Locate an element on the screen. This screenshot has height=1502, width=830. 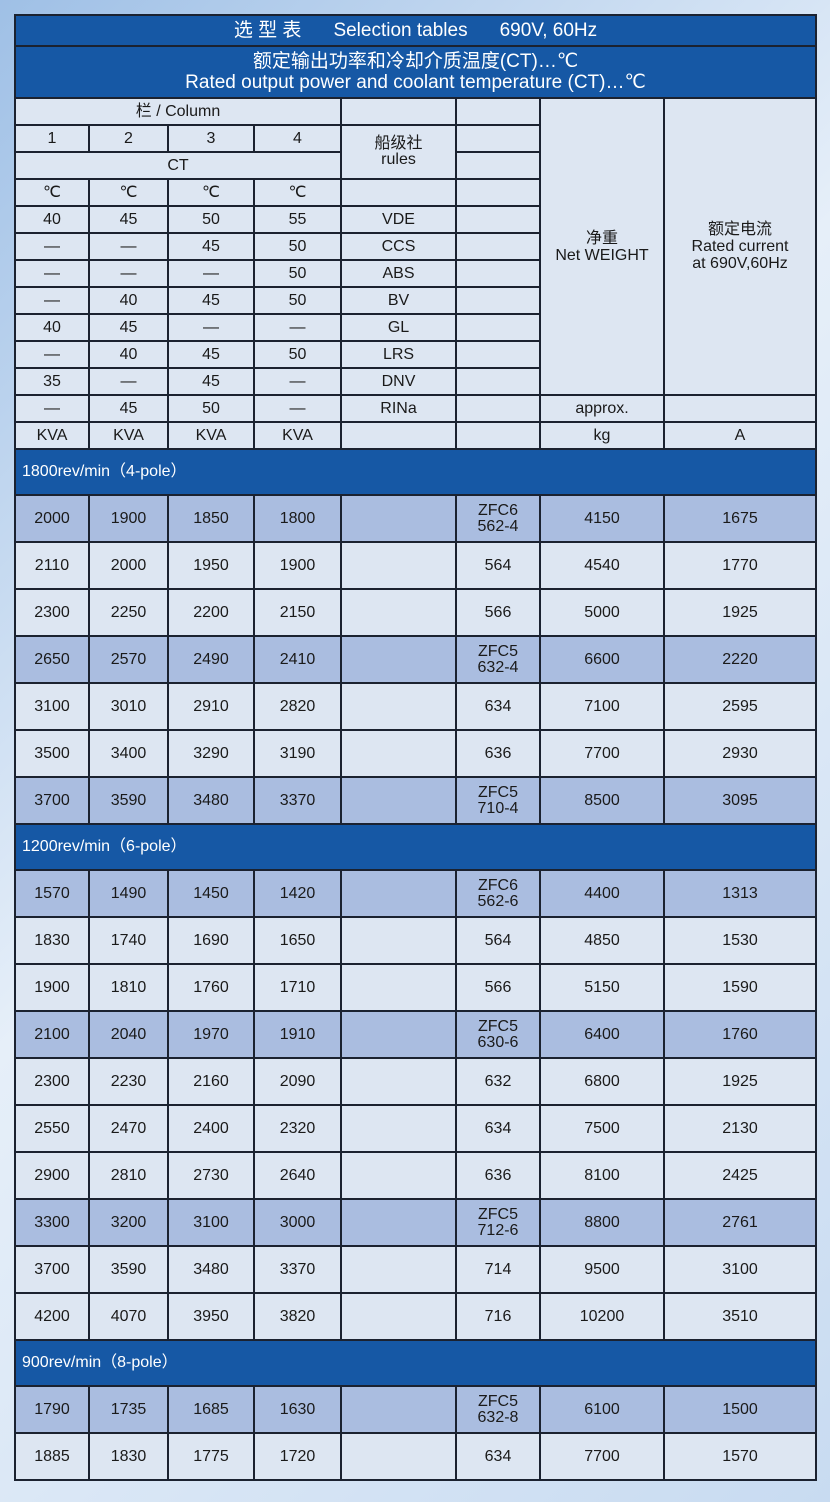
kva-value: 2400 is located at coordinates (211, 1128).